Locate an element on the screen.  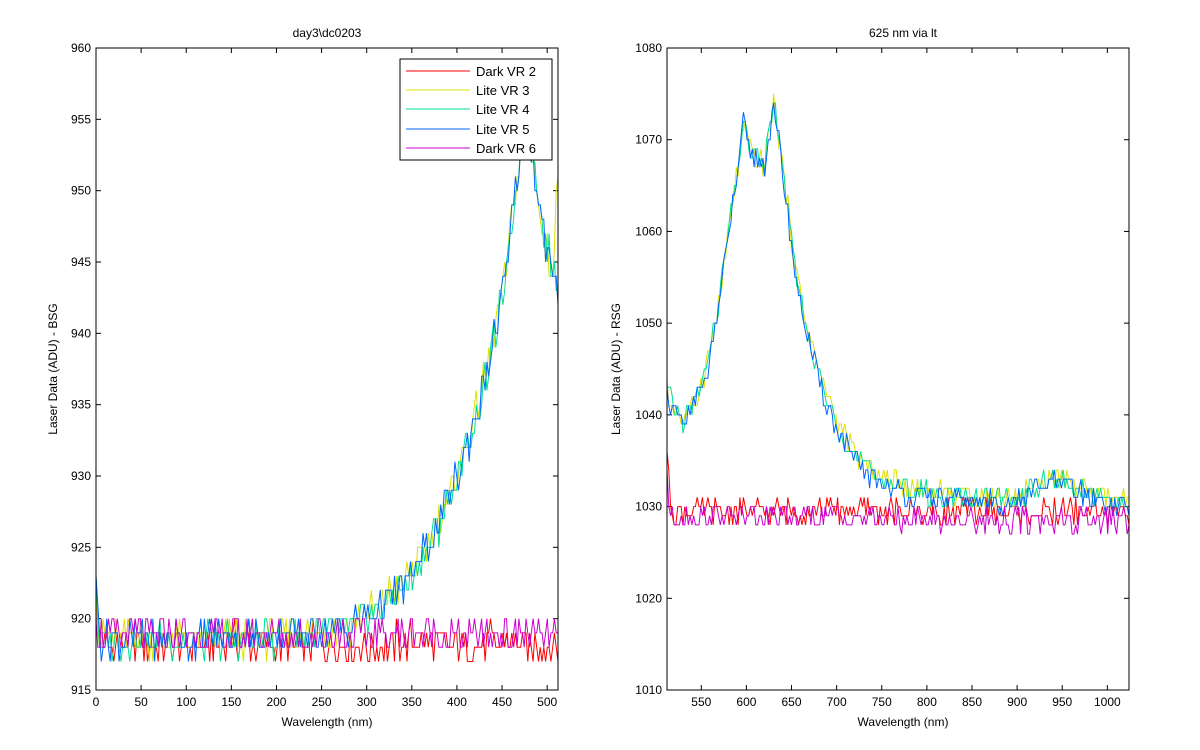
left-y-tick-label: 930 is located at coordinates (81, 476).